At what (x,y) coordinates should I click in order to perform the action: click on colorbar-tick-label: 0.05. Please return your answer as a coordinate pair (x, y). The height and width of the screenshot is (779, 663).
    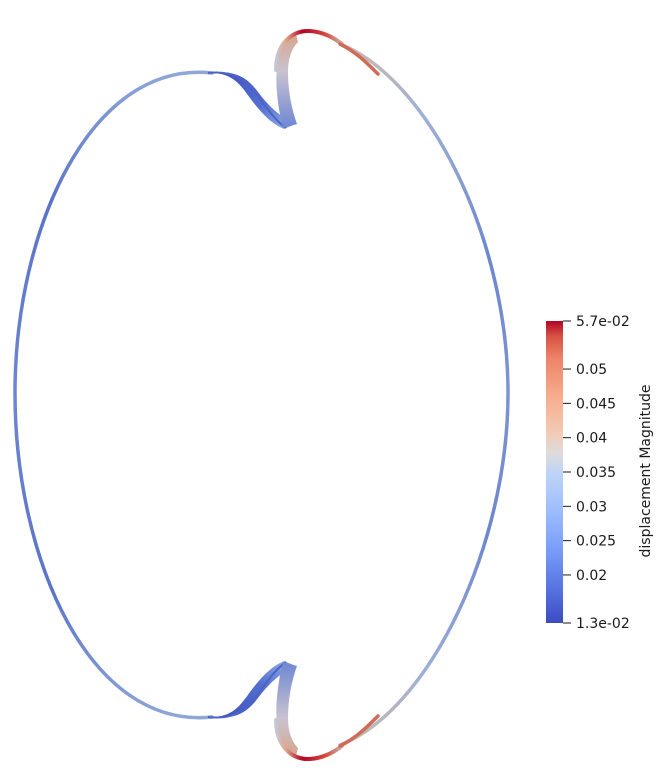
    Looking at the image, I should click on (591, 370).